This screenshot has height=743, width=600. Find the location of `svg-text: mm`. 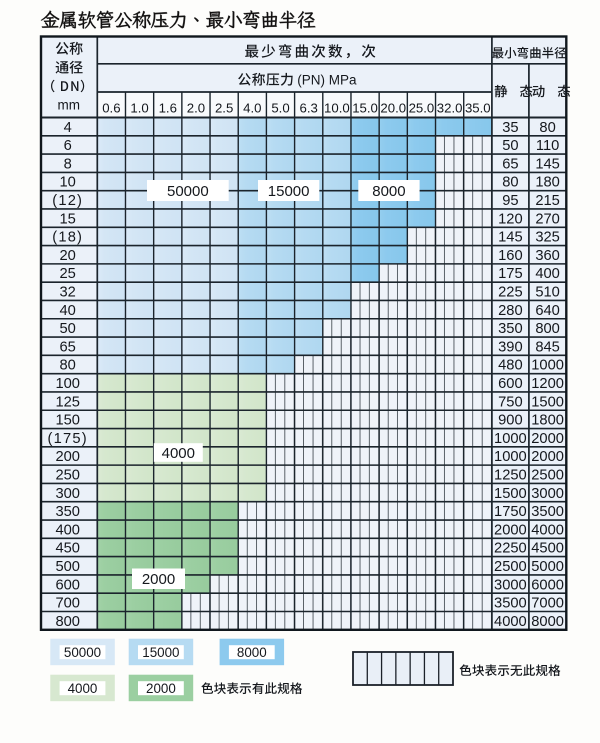

svg-text: mm is located at coordinates (69, 105).